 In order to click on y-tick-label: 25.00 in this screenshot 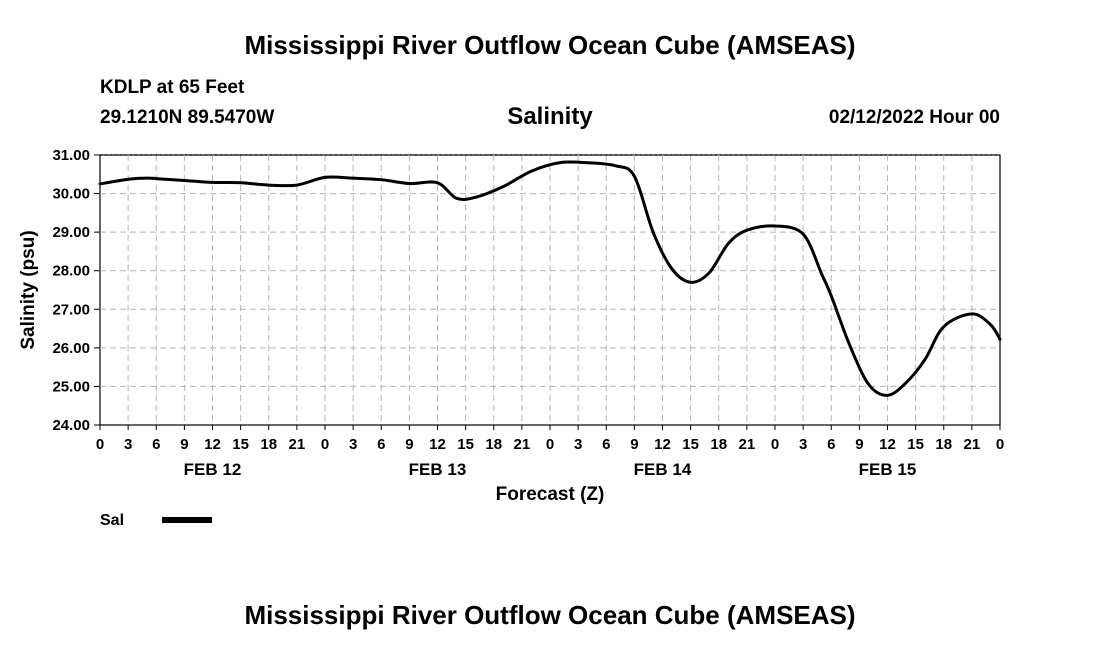, I will do `click(71, 386)`.